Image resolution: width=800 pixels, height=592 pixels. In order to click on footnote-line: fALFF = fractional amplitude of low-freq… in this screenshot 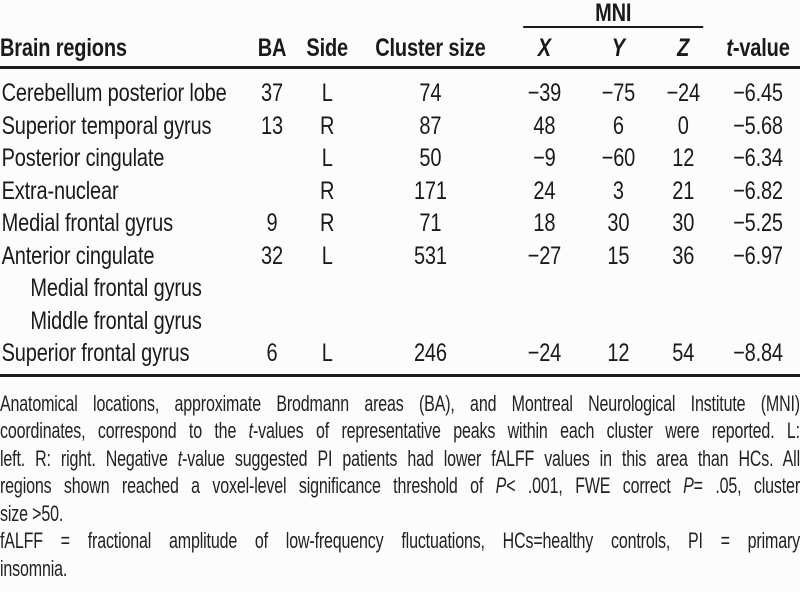, I will do `click(400, 541)`.